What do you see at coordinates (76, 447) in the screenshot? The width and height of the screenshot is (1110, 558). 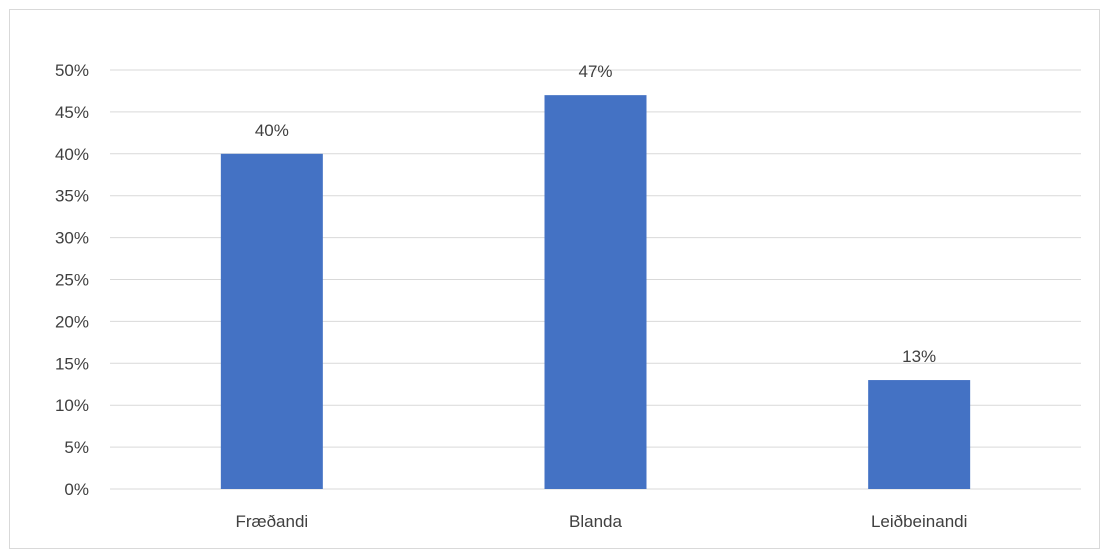 I see `y-tick-label: 5%` at bounding box center [76, 447].